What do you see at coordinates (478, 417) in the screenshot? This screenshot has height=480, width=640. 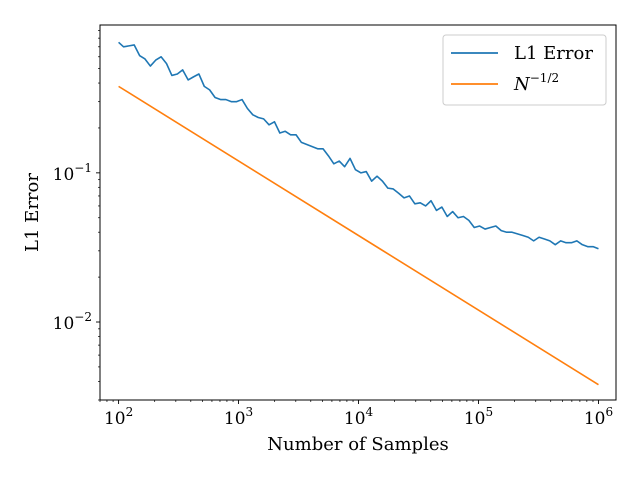 I see `x-tick-label: 10⁵` at bounding box center [478, 417].